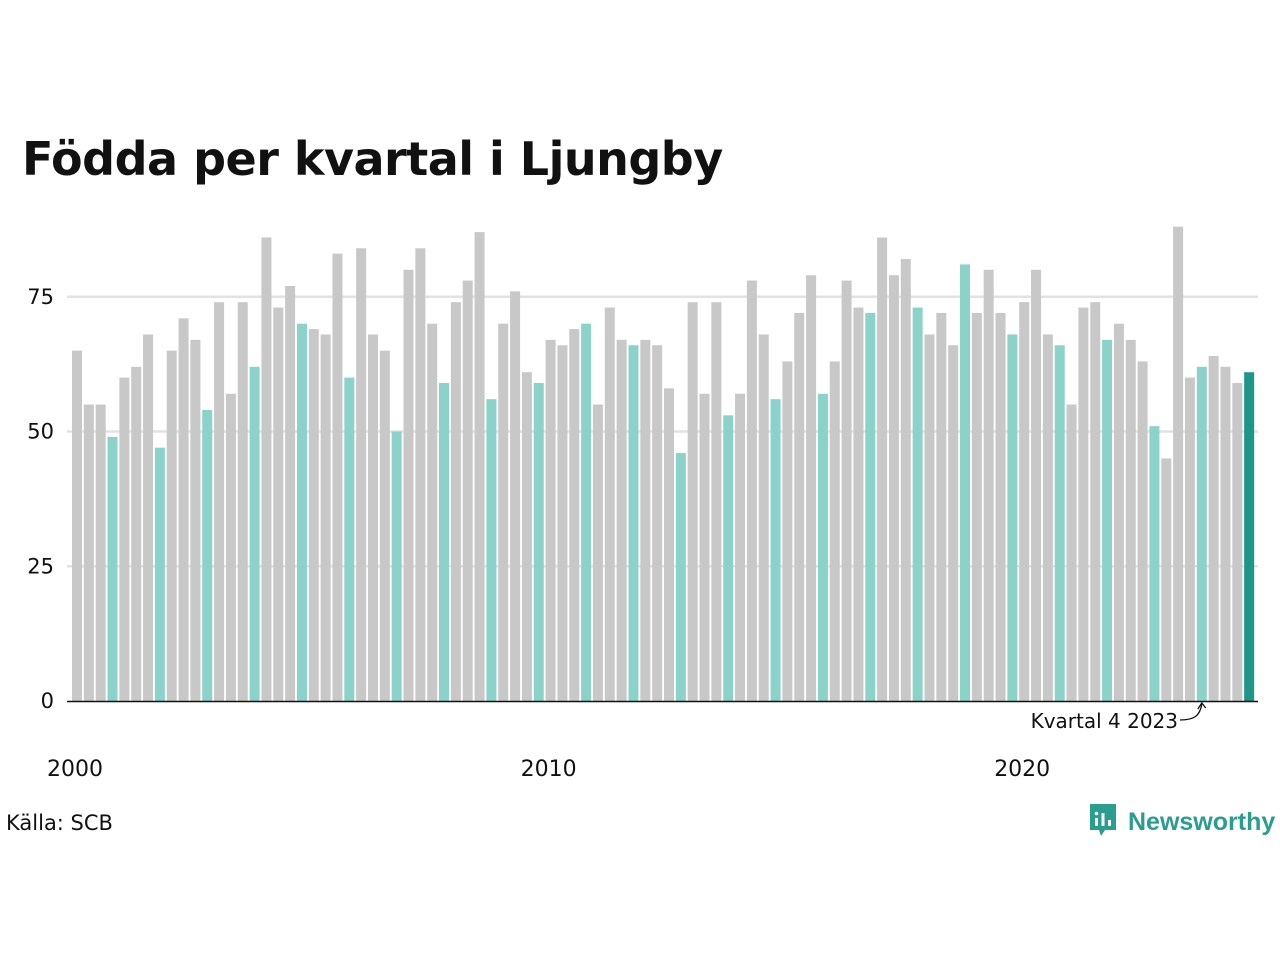  Describe the element at coordinates (219, 501) in the screenshot. I see `bar-2003-q1` at that location.